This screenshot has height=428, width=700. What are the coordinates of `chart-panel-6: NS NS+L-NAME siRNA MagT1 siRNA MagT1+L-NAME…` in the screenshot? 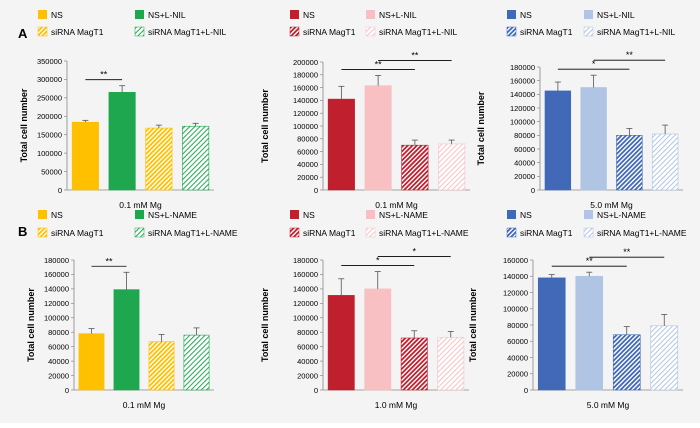 It's located at (577, 310).